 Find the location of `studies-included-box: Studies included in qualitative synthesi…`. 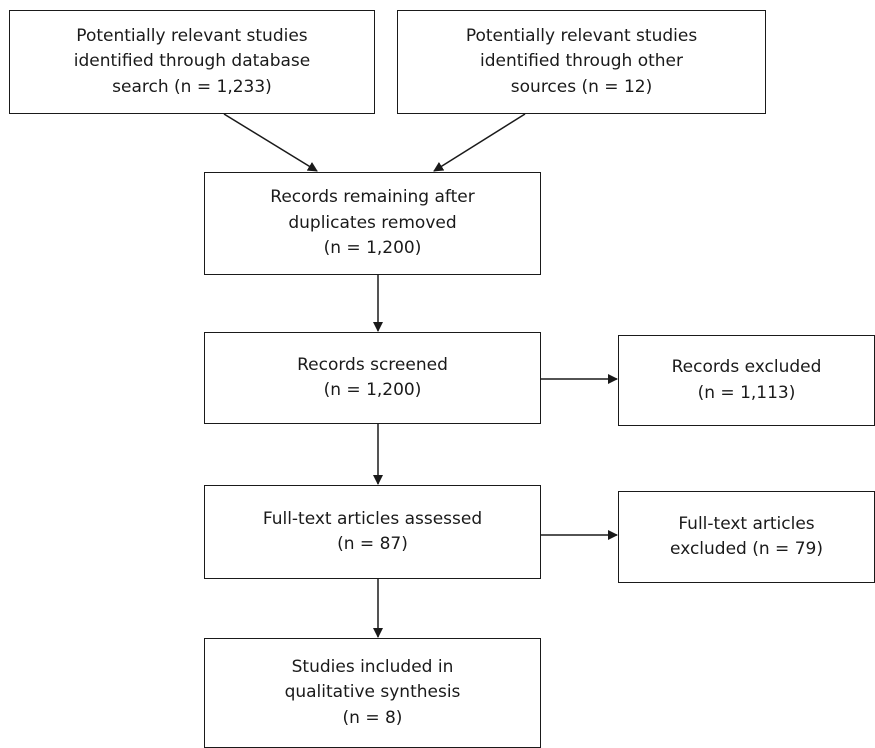

studies-included-box: Studies included in qualitative synthesi… is located at coordinates (372, 693).